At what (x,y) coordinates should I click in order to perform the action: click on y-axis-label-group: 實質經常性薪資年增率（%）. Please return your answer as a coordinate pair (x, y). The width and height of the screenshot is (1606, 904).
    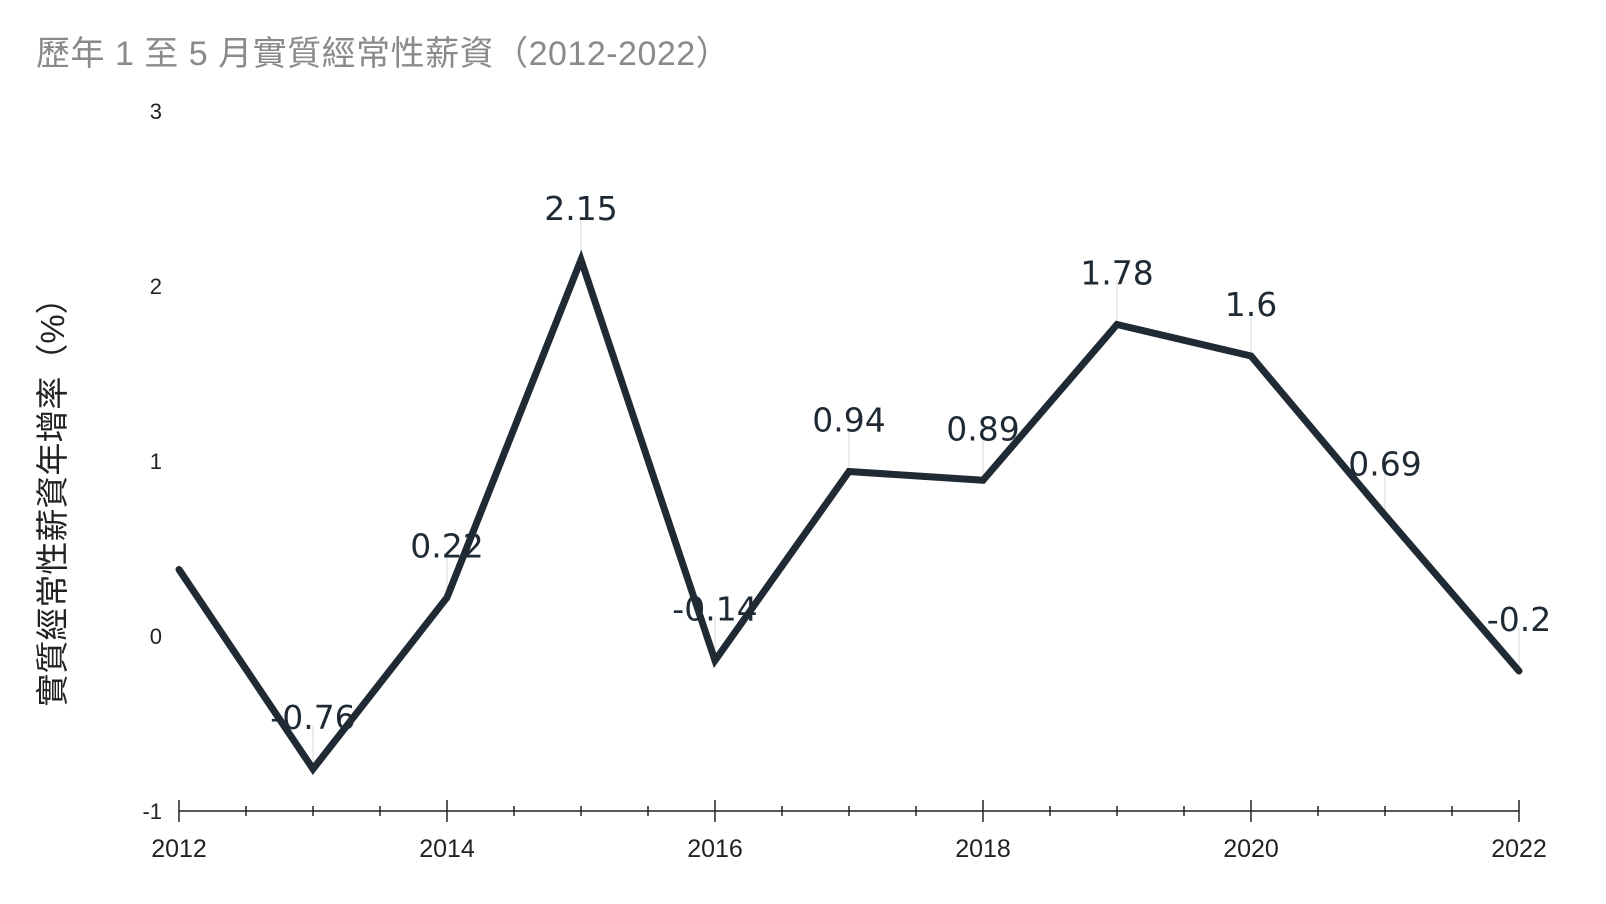
    Looking at the image, I should click on (52, 493).